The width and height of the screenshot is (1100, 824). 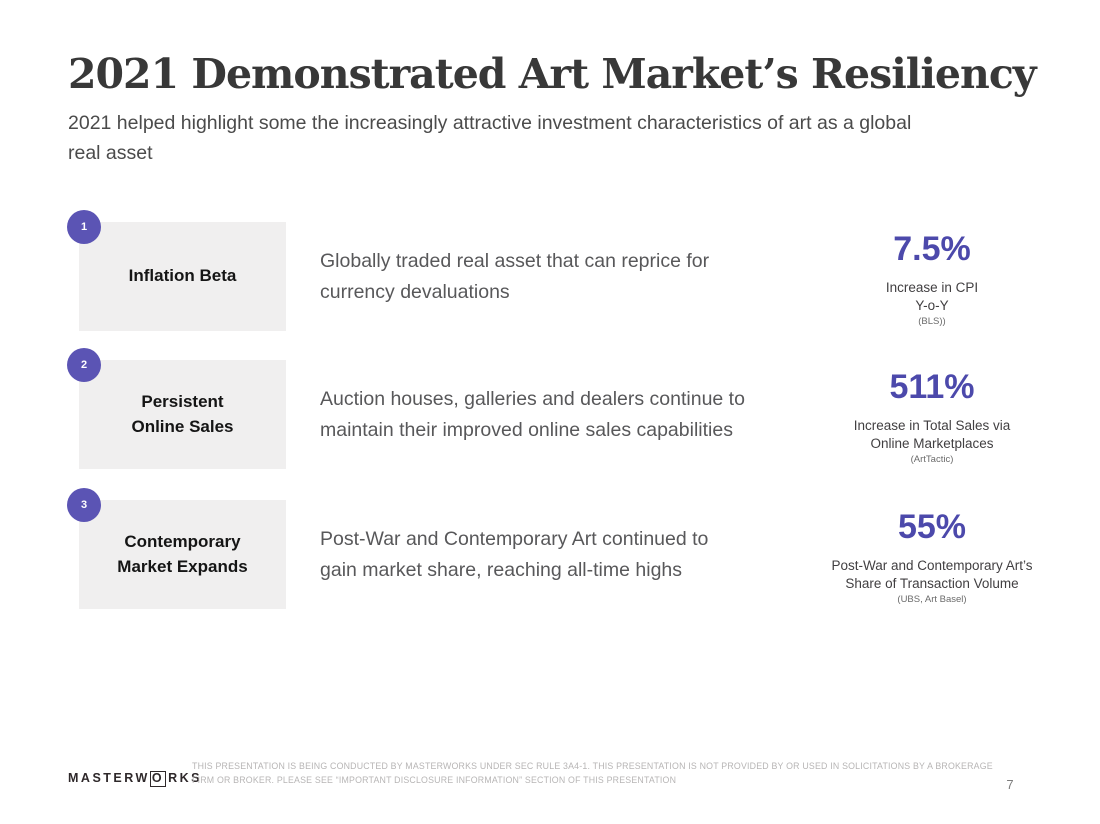 What do you see at coordinates (109, 778) in the screenshot?
I see `logo-text-prefix: MASTERW` at bounding box center [109, 778].